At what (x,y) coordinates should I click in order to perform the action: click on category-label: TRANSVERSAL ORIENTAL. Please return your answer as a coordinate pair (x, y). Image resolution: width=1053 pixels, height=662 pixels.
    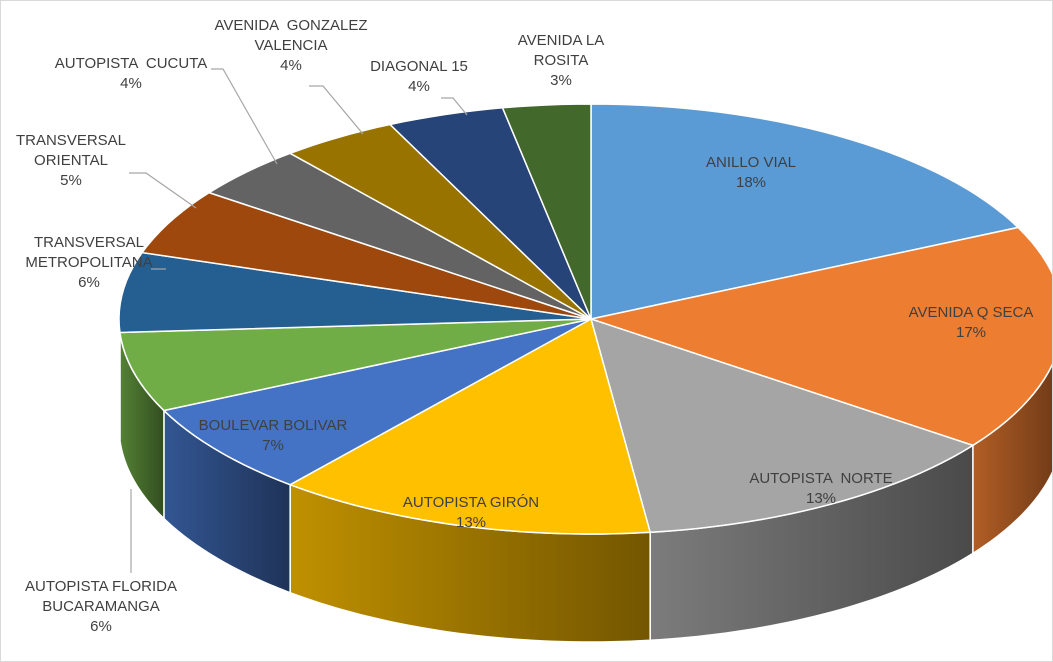
    Looking at the image, I should click on (71, 150).